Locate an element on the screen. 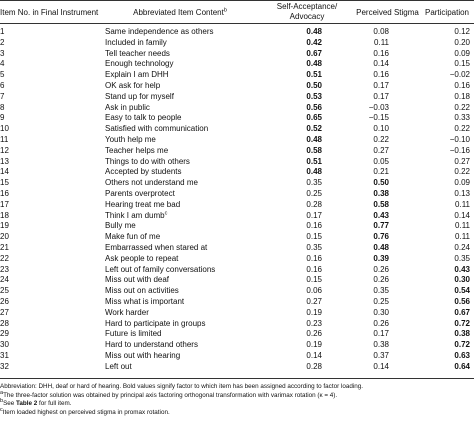 This screenshot has width=474, height=421. item-content-text: Left out is located at coordinates (118, 366).